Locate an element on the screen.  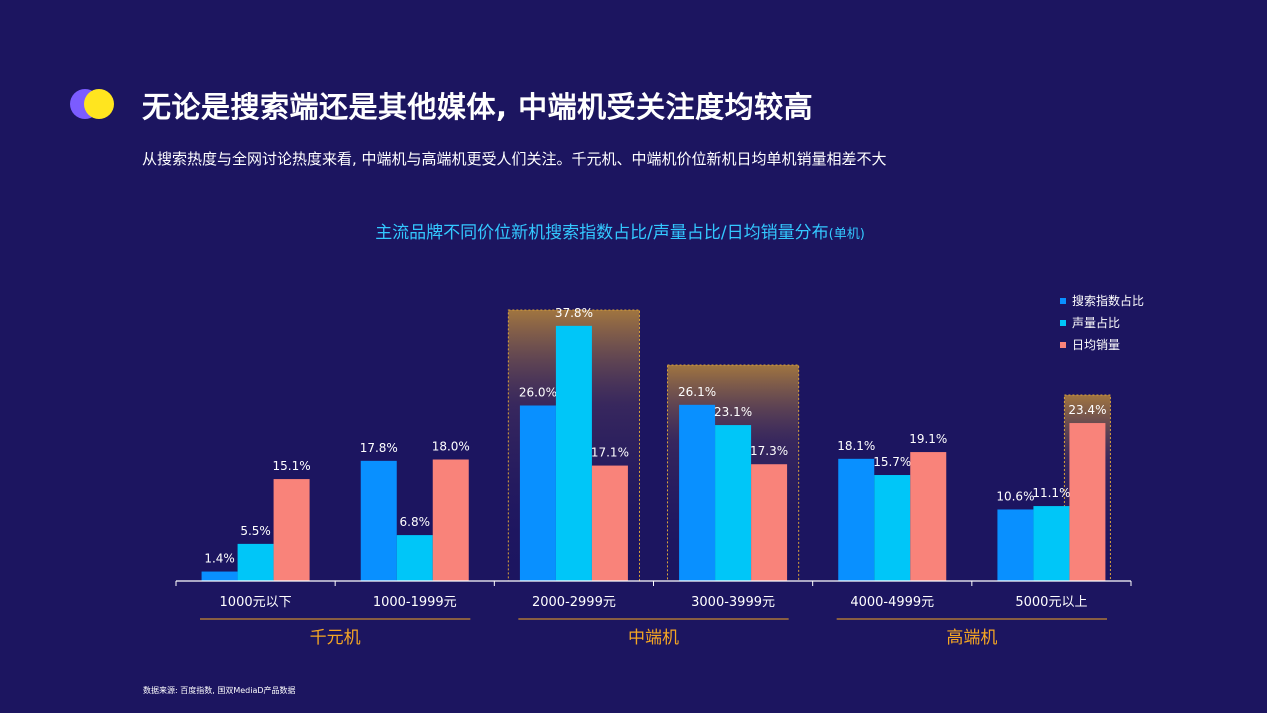
legend-label: 声量占比 is located at coordinates (1096, 322).